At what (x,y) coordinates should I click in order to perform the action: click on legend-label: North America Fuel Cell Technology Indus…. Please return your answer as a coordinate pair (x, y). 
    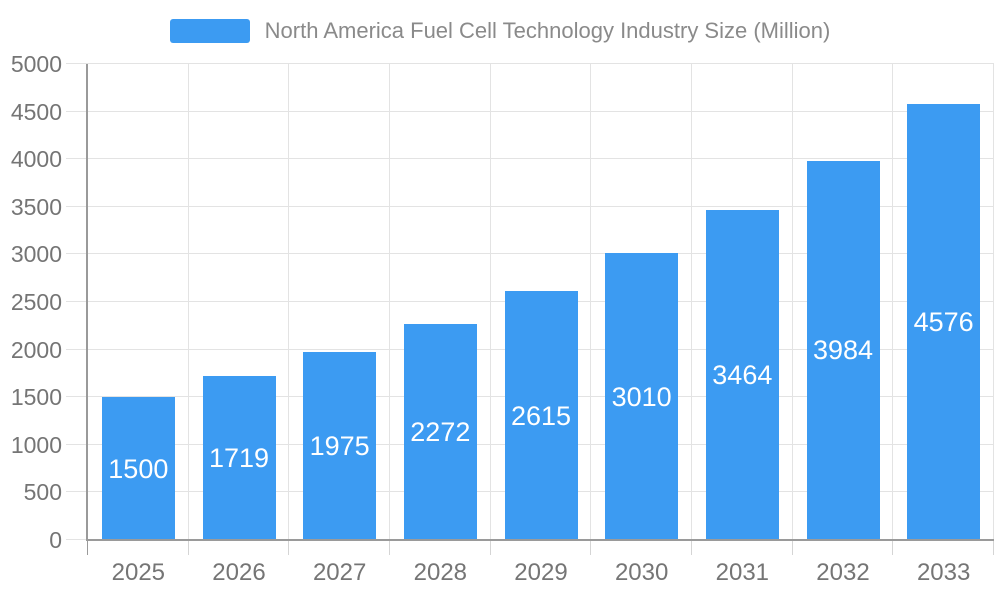
    Looking at the image, I should click on (547, 30).